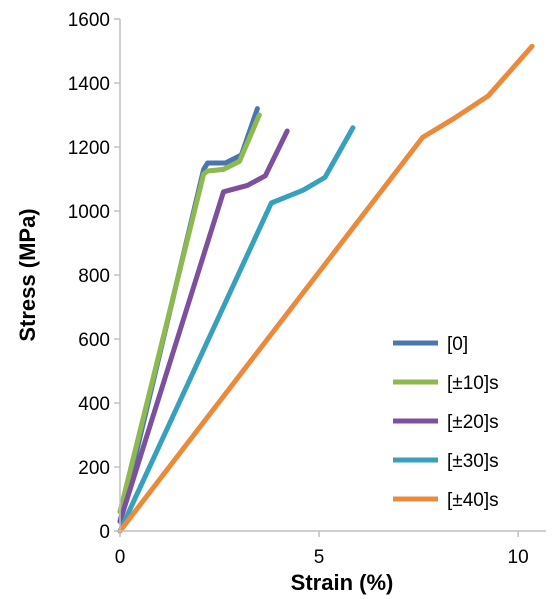  I want to click on y-tick-label: 1600, so click(89, 20).